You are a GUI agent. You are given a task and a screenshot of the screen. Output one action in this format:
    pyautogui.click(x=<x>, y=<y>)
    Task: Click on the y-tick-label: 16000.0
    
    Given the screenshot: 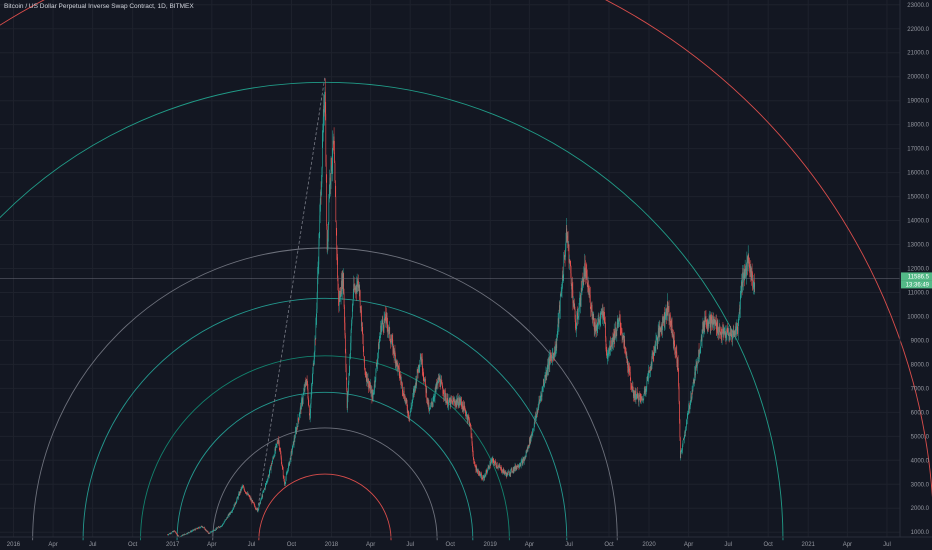 What is the action you would take?
    pyautogui.click(x=918, y=174)
    